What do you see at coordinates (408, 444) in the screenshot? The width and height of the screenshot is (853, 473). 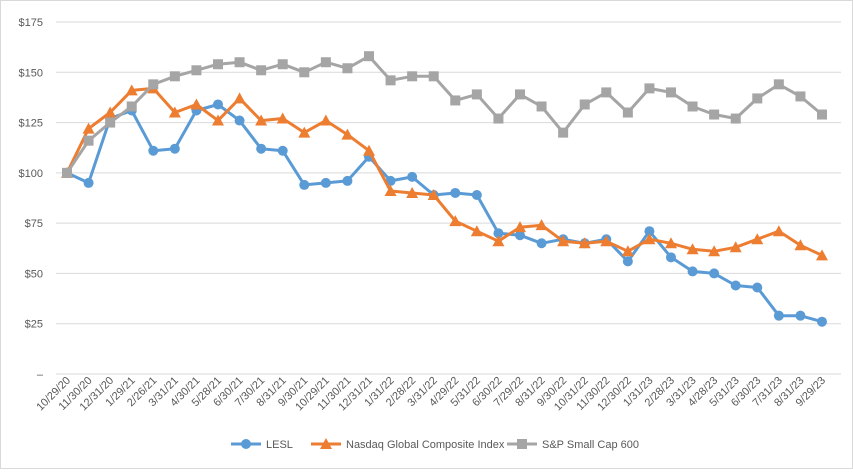 I see `legend-item: Nasdaq Global Composite Index` at bounding box center [408, 444].